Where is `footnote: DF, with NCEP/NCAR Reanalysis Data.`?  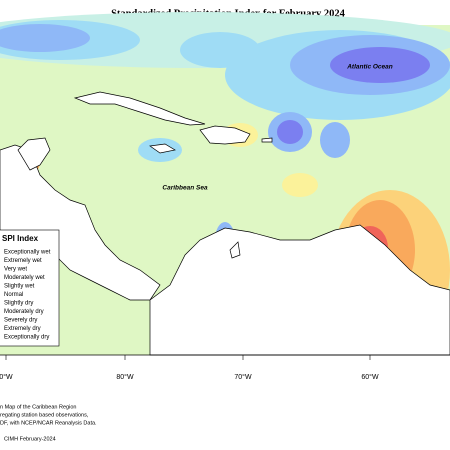 footnote: DF, with NCEP/NCAR Reanalysis Data. is located at coordinates (48, 423).